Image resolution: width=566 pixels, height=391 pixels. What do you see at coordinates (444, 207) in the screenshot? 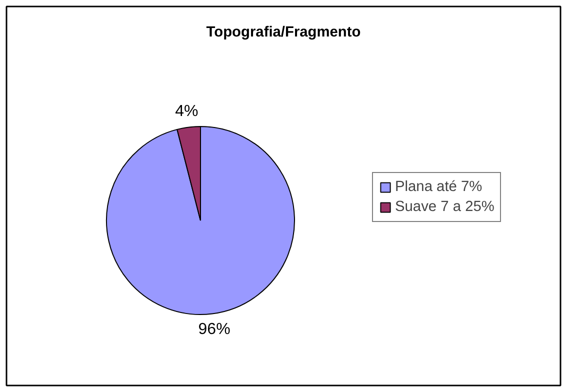
I see `legend-label: Suave 7 a 25%` at bounding box center [444, 207].